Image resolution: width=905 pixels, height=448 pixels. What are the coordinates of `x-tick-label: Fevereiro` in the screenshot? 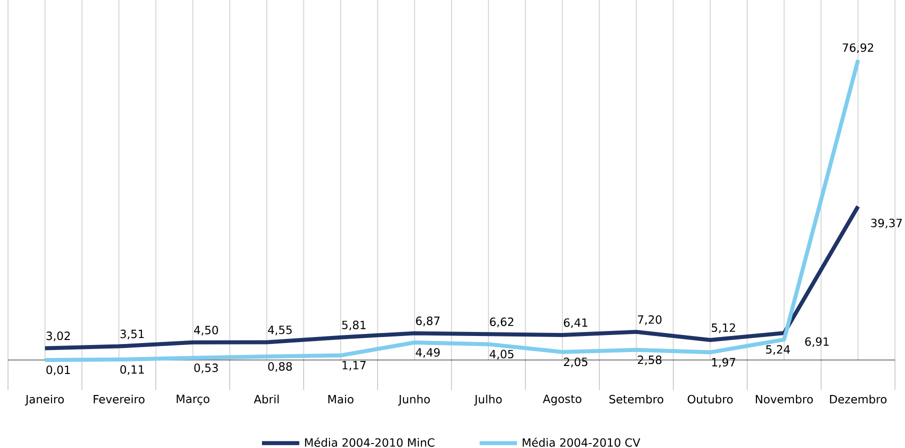 It's located at (119, 399).